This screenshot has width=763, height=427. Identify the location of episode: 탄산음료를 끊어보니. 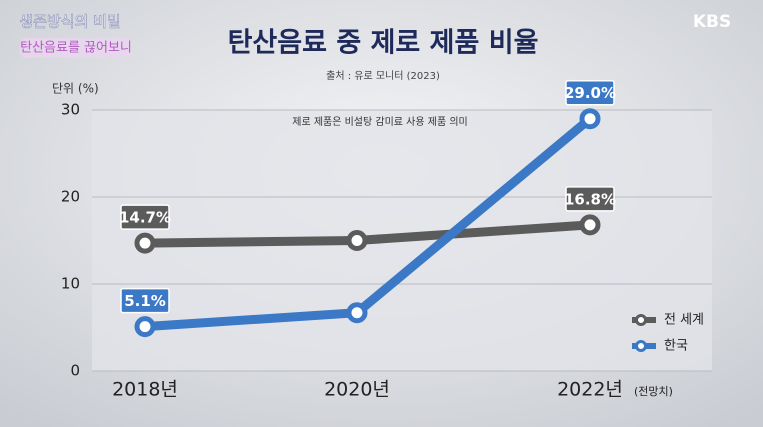
(76, 48).